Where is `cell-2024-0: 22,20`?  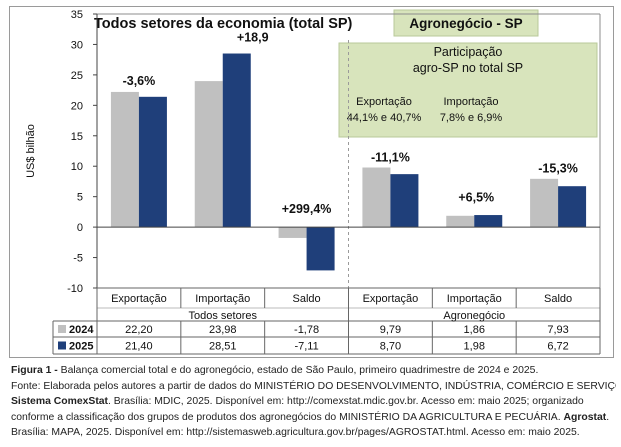 cell-2024-0: 22,20 is located at coordinates (139, 330).